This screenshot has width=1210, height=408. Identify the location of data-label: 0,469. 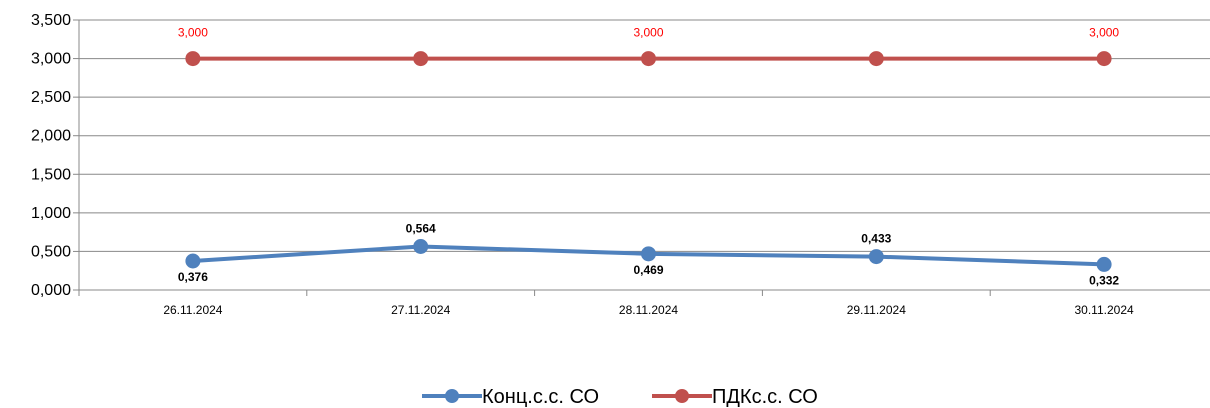
(648, 270).